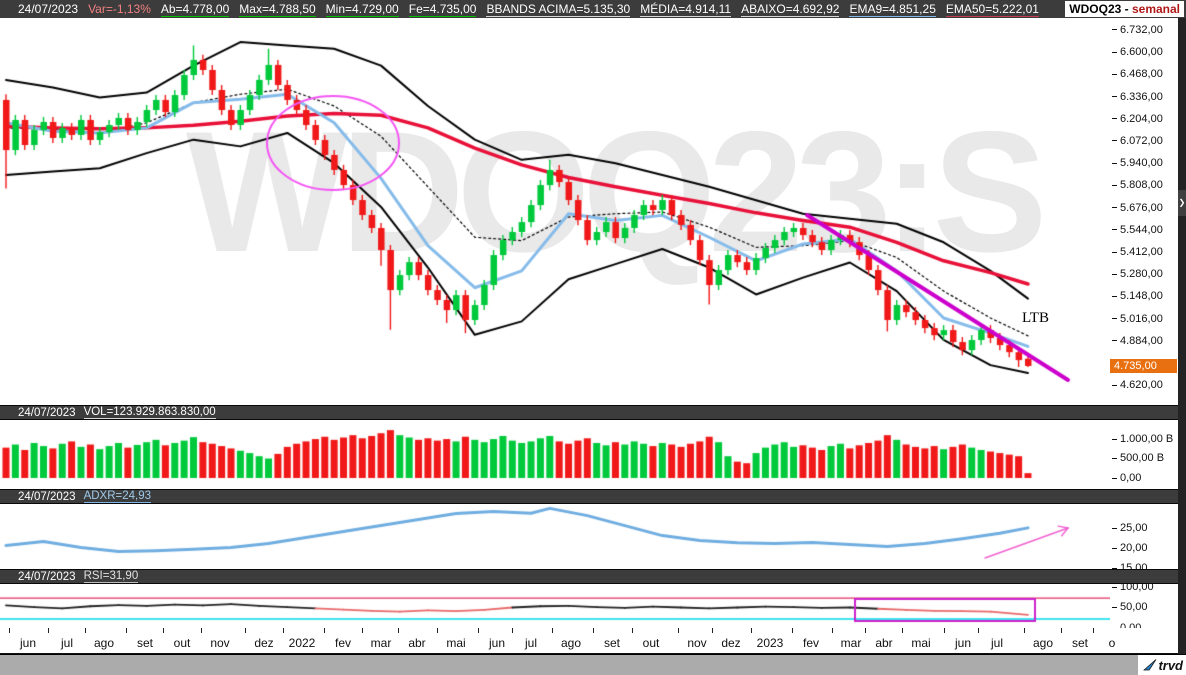 This screenshot has height=675, width=1186. Describe the element at coordinates (1137, 385) in the screenshot. I see `axis-tick-label: 4.620,00` at that location.